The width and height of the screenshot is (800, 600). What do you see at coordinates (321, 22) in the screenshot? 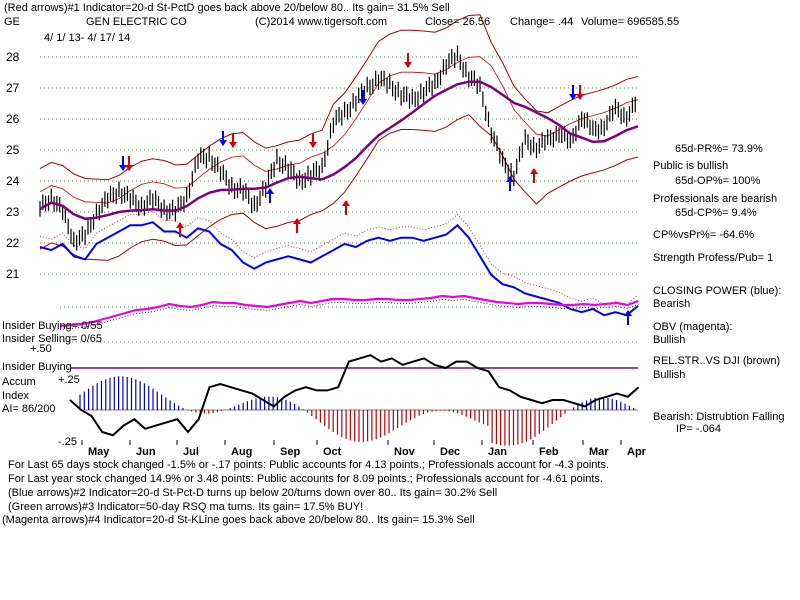
I see `copyright: (C)2014 www.tigersoft.com` at bounding box center [321, 22].